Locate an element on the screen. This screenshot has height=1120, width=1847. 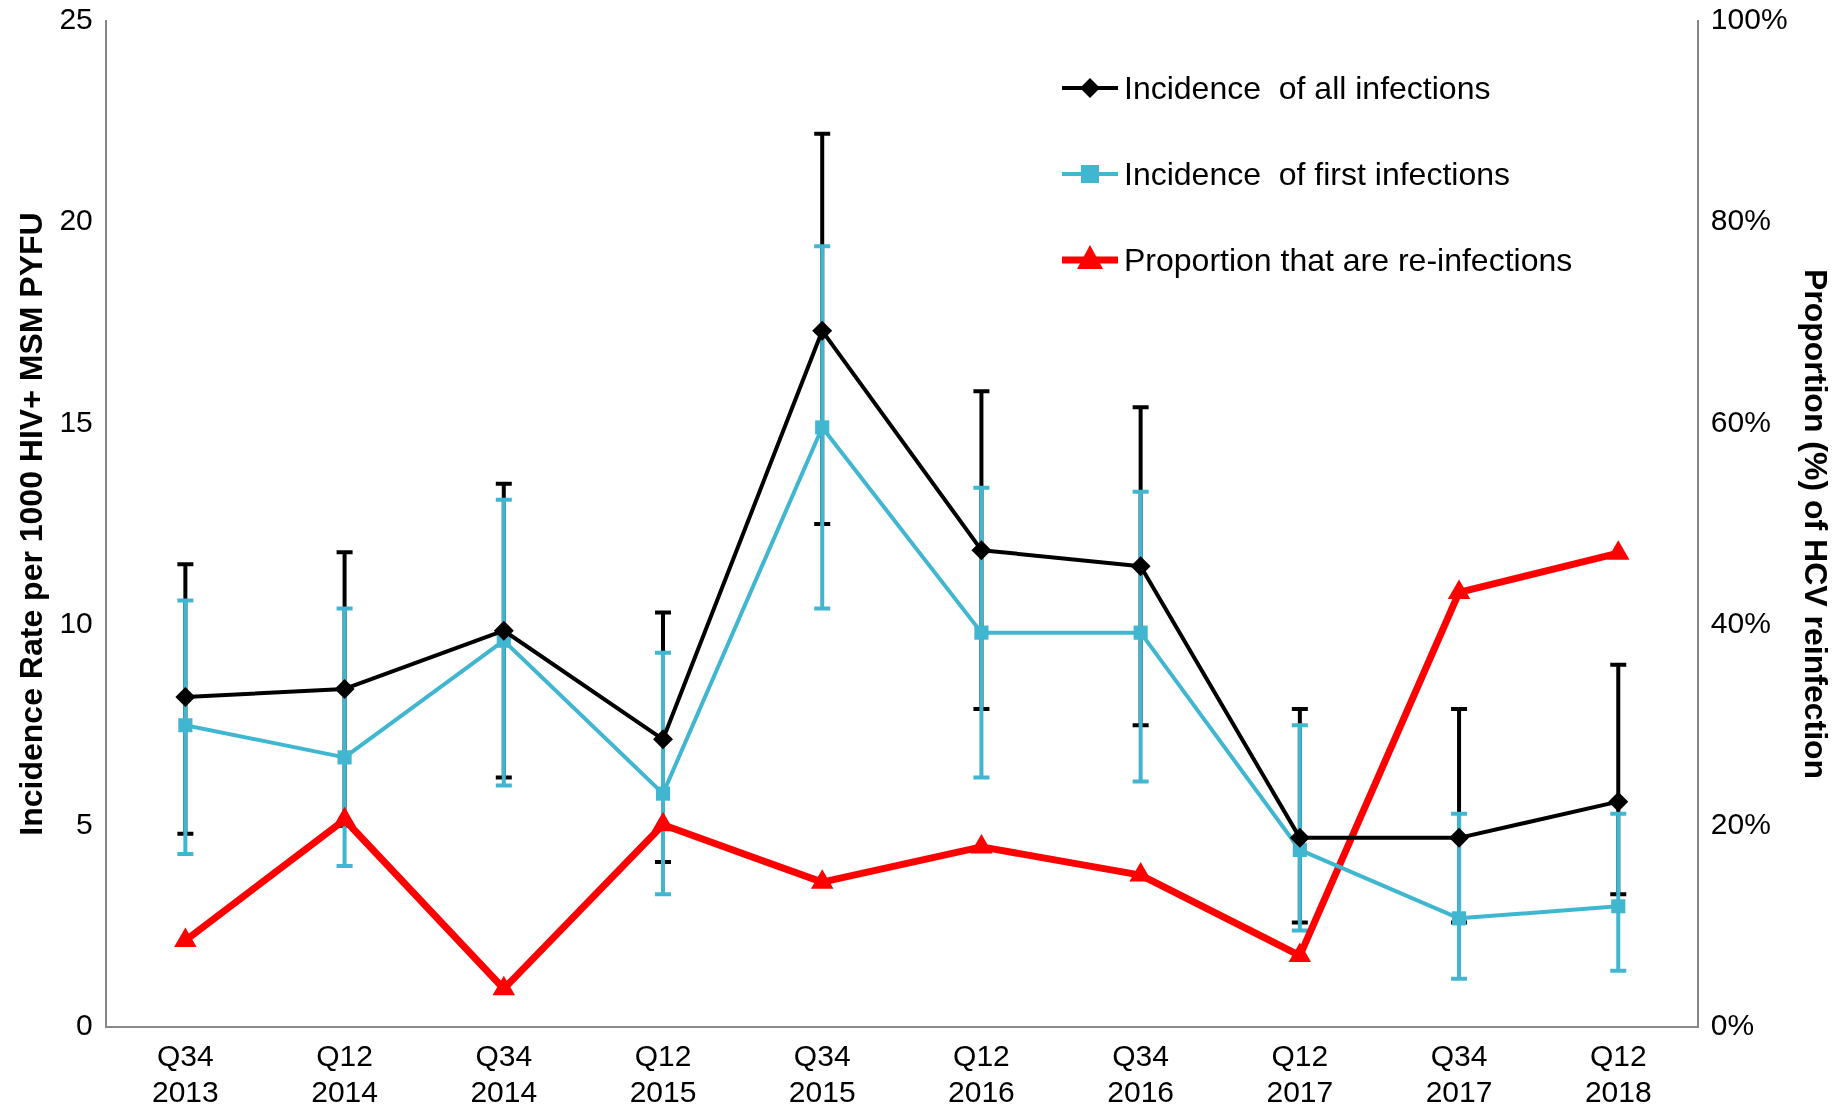
legend-label: Incidence of first infections is located at coordinates (1317, 174).